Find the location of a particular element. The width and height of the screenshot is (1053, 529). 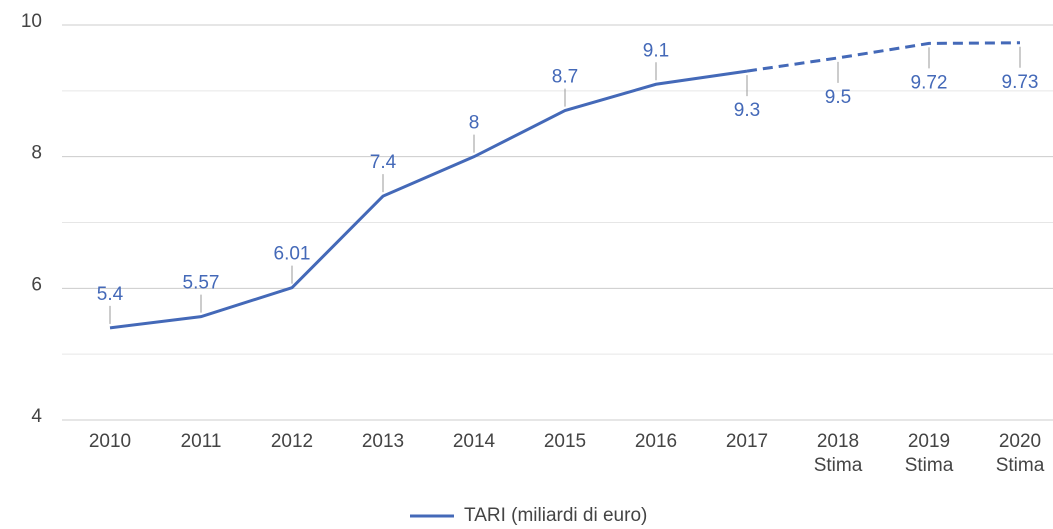

x-tick-label: 2016 is located at coordinates (656, 441).